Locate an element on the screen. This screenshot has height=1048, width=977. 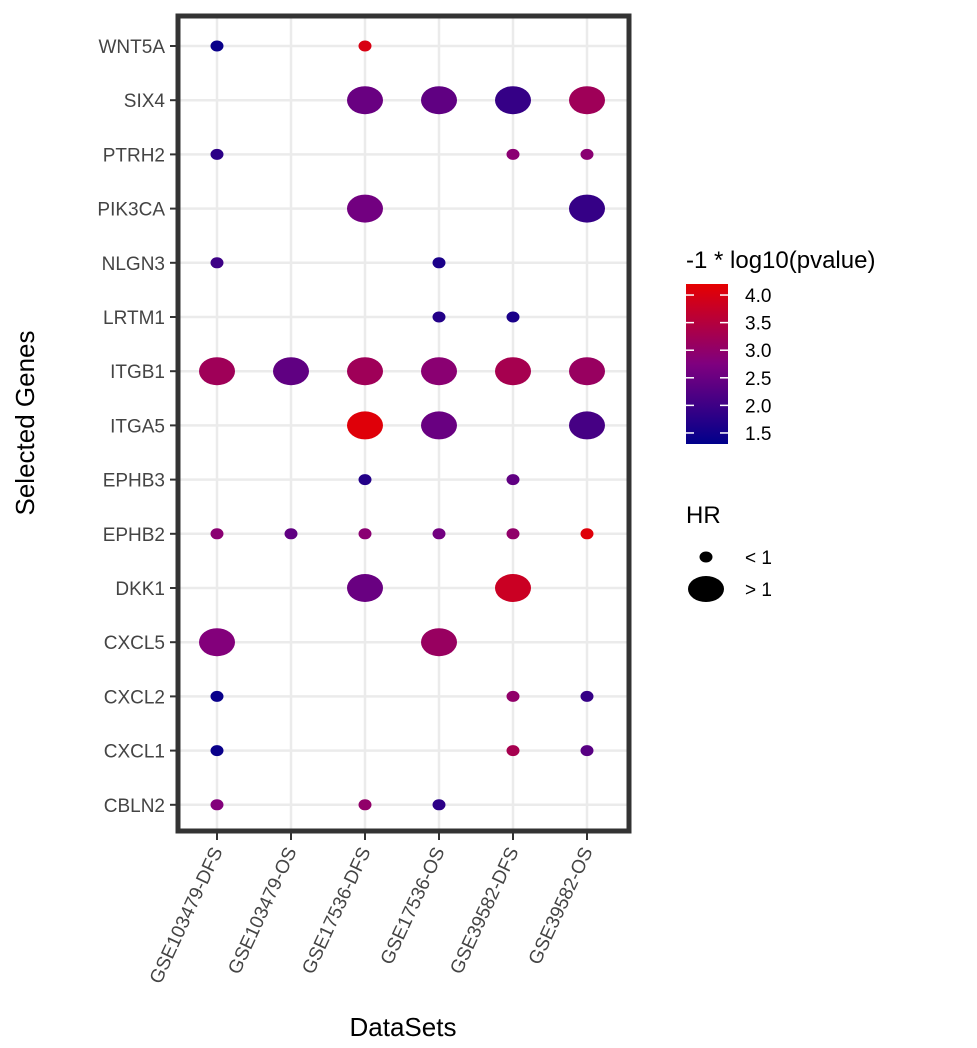
x-tick-label: GSE17536-OS is located at coordinates (413, 906).